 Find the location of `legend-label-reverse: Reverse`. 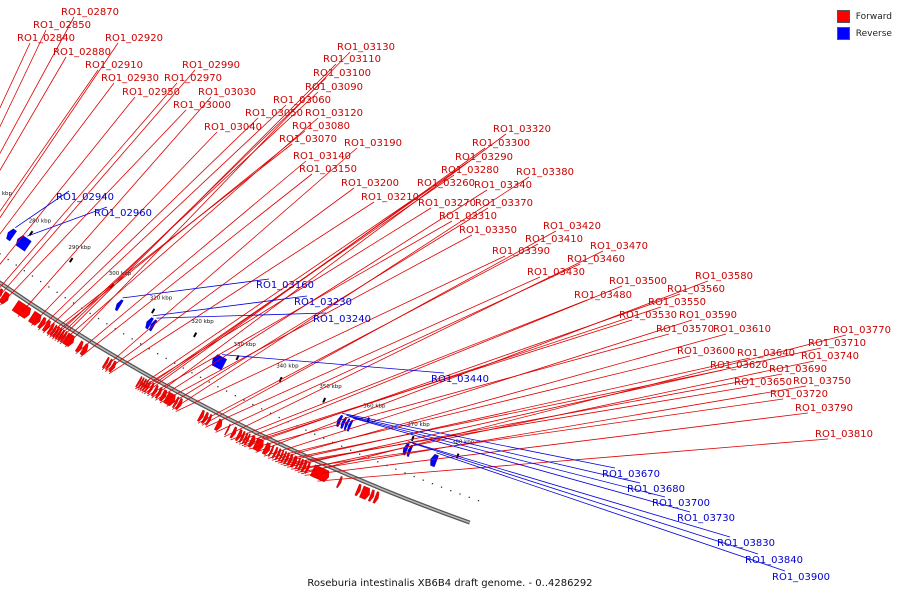

legend-label-reverse: Reverse is located at coordinates (873, 33).